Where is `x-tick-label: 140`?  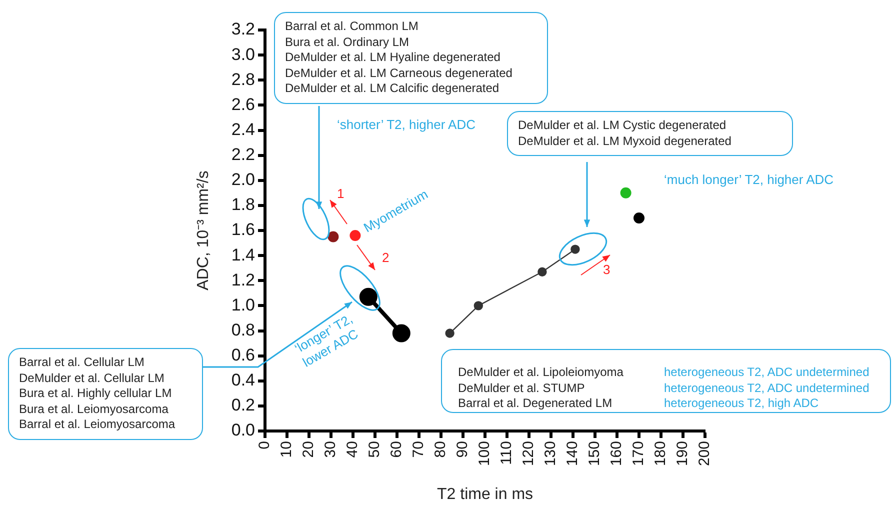 x-tick-label: 140 is located at coordinates (573, 453).